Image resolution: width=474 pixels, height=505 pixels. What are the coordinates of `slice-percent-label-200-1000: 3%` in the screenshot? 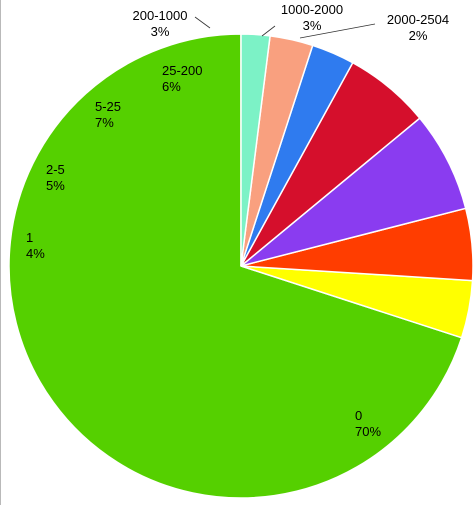 It's located at (160, 31).